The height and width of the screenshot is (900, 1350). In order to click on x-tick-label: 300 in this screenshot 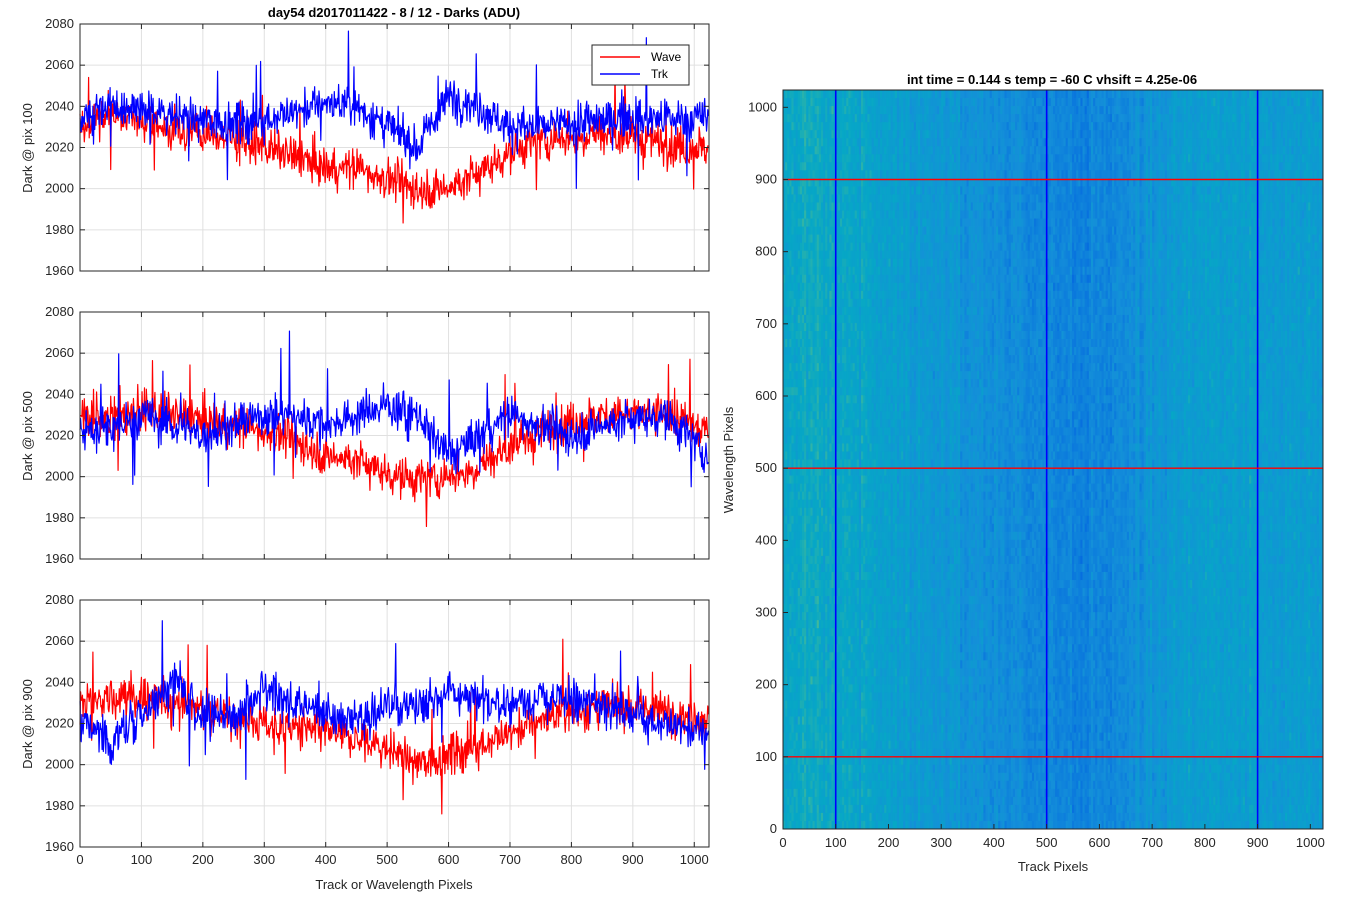, I will do `click(264, 859)`.